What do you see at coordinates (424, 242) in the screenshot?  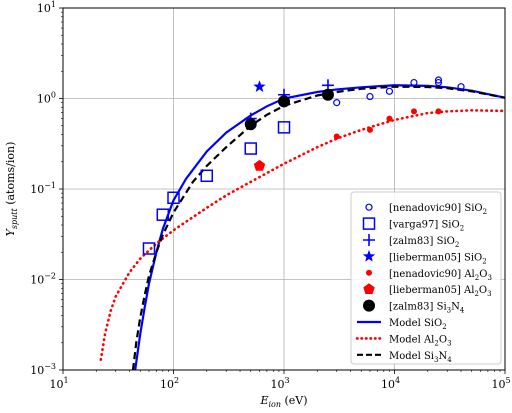 I see `legend-label-2: [zalm83] SiO2` at bounding box center [424, 242].